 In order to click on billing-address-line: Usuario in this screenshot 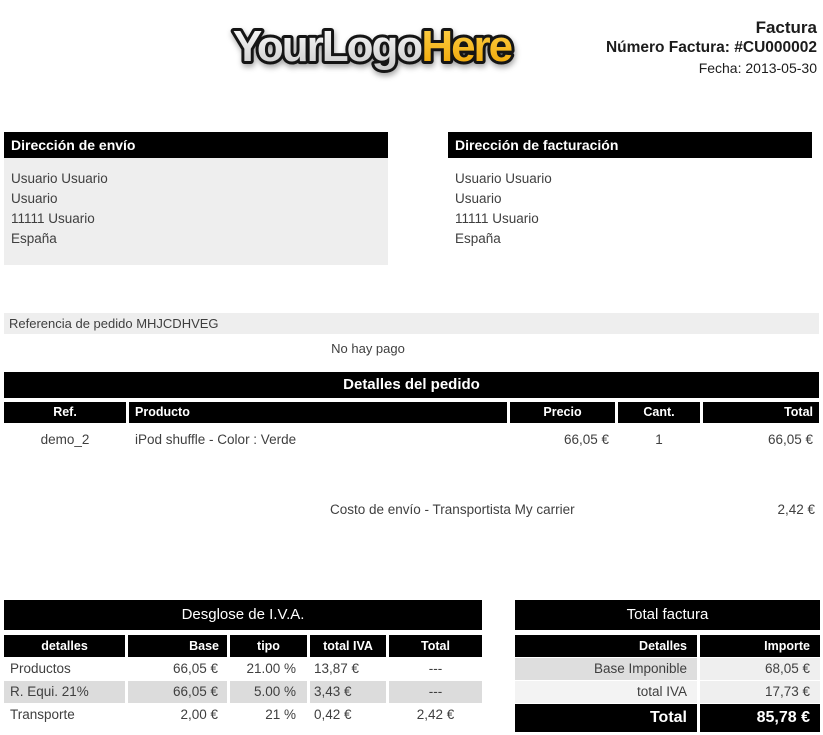, I will do `click(478, 198)`.